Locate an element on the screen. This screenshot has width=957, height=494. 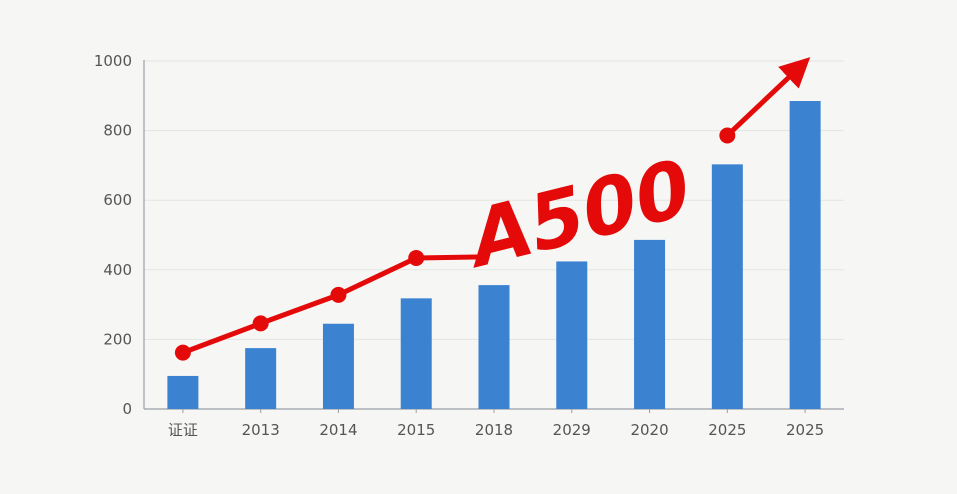
x-tick-label: 2020 is located at coordinates (649, 430).